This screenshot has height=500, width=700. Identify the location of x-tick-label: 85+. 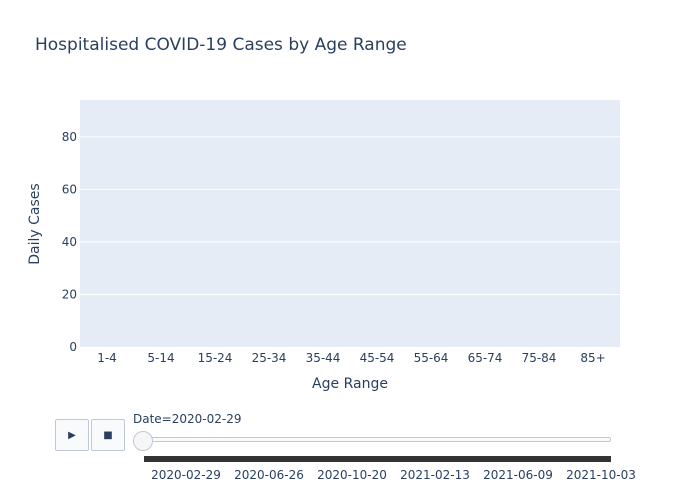
(592, 358).